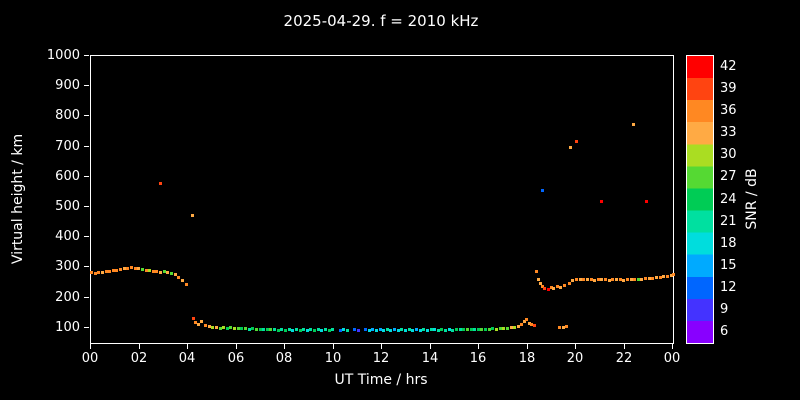 The width and height of the screenshot is (800, 400). What do you see at coordinates (624, 358) in the screenshot?
I see `x-tick-label: 22` at bounding box center [624, 358].